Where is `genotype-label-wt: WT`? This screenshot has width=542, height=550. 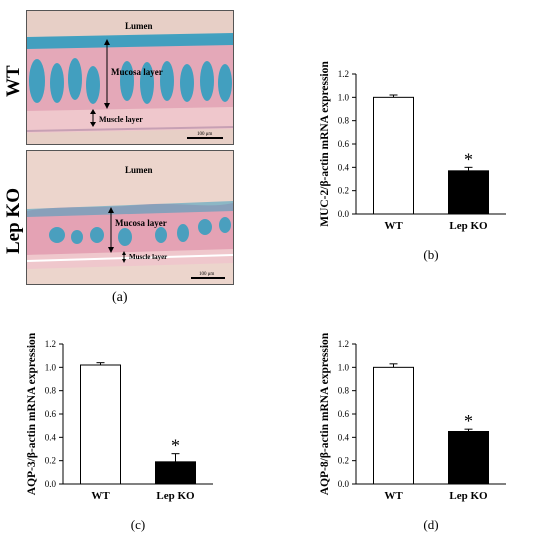
genotype-label-wt: WT is located at coordinates (13, 81).